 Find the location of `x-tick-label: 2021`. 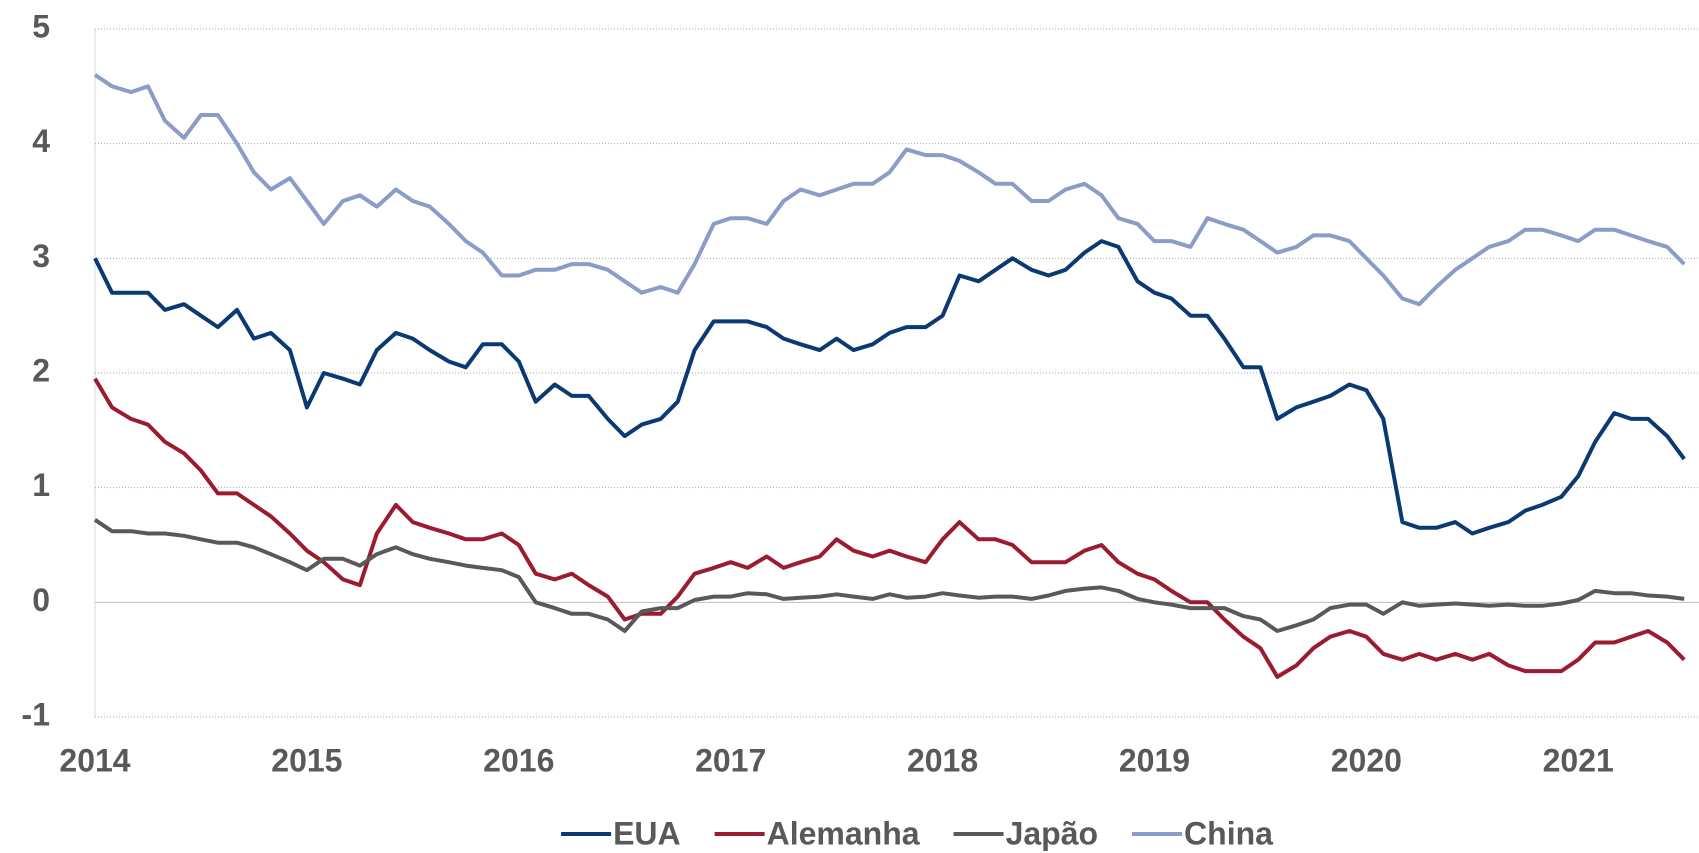

x-tick-label: 2021 is located at coordinates (1578, 760).